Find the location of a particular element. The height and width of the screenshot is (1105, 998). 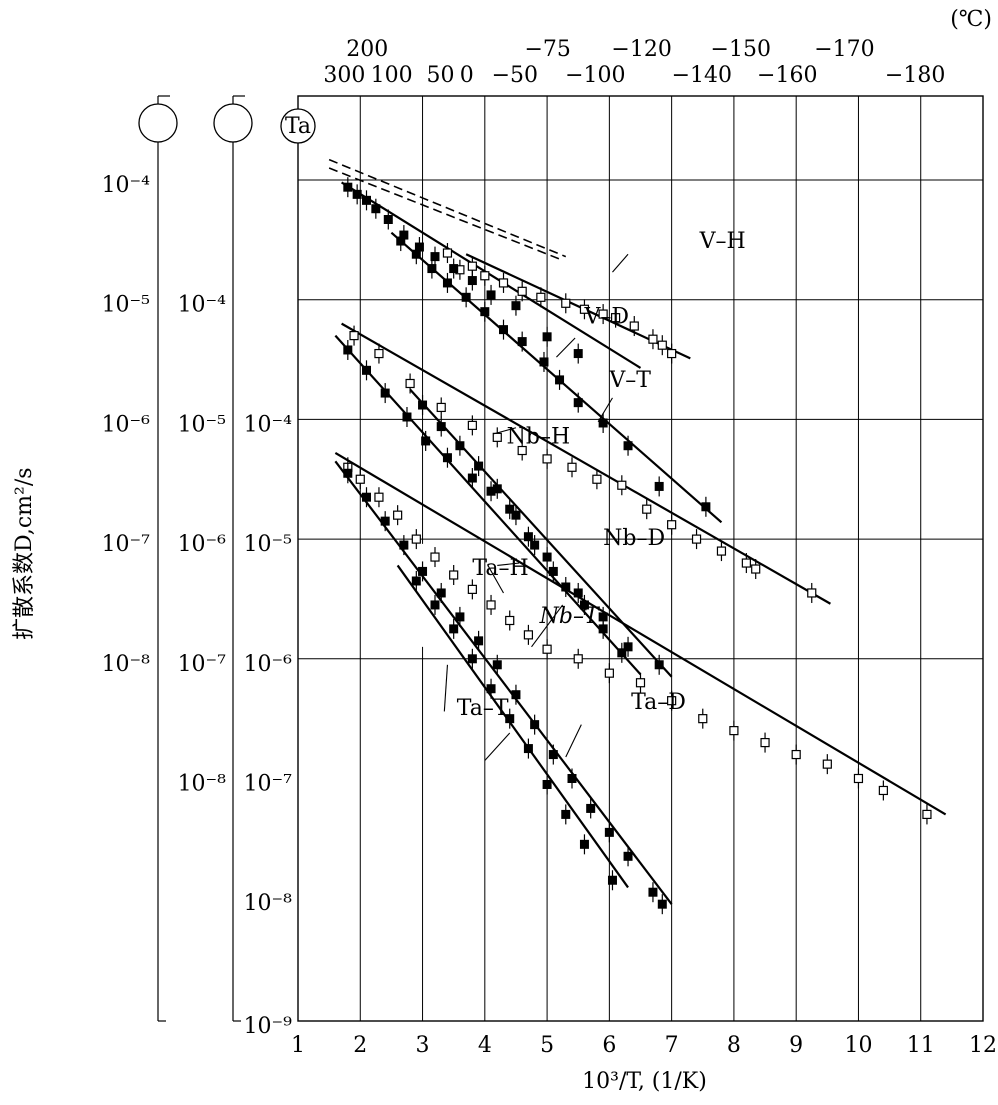

series-label: Ta–H is located at coordinates (500, 568).